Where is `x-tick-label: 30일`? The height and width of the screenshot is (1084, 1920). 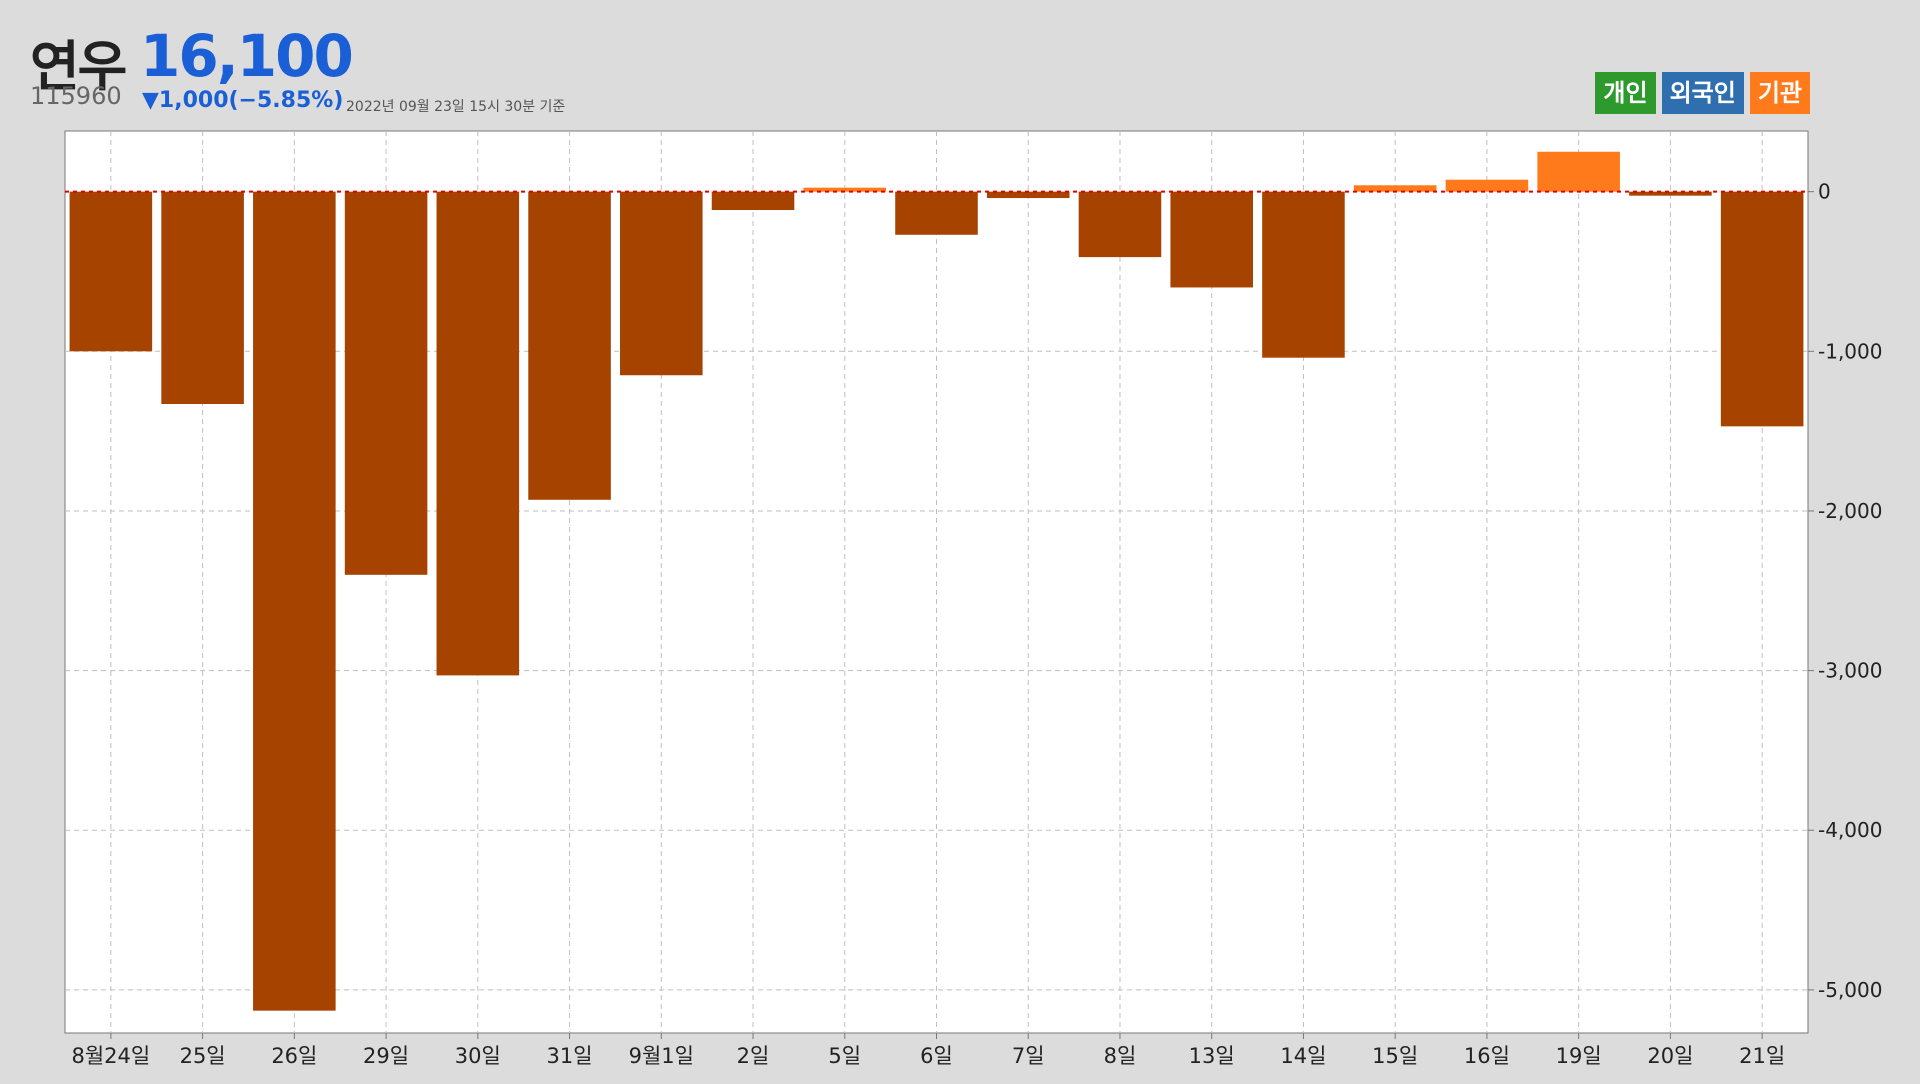 x-tick-label: 30일 is located at coordinates (478, 1056).